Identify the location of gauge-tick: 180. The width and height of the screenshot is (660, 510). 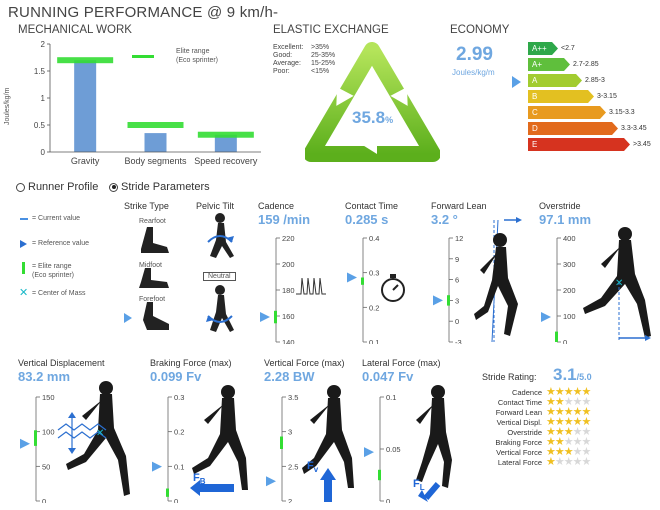
(288, 290).